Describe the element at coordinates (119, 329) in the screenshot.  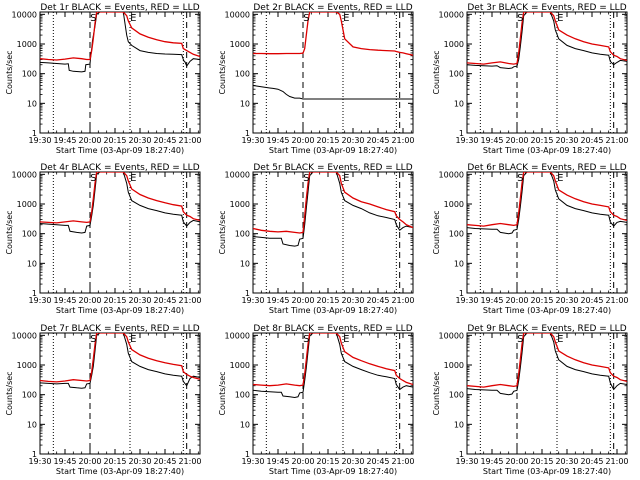
I see `panel-title: Det 7r BLACK = Events, RED = LLD` at that location.